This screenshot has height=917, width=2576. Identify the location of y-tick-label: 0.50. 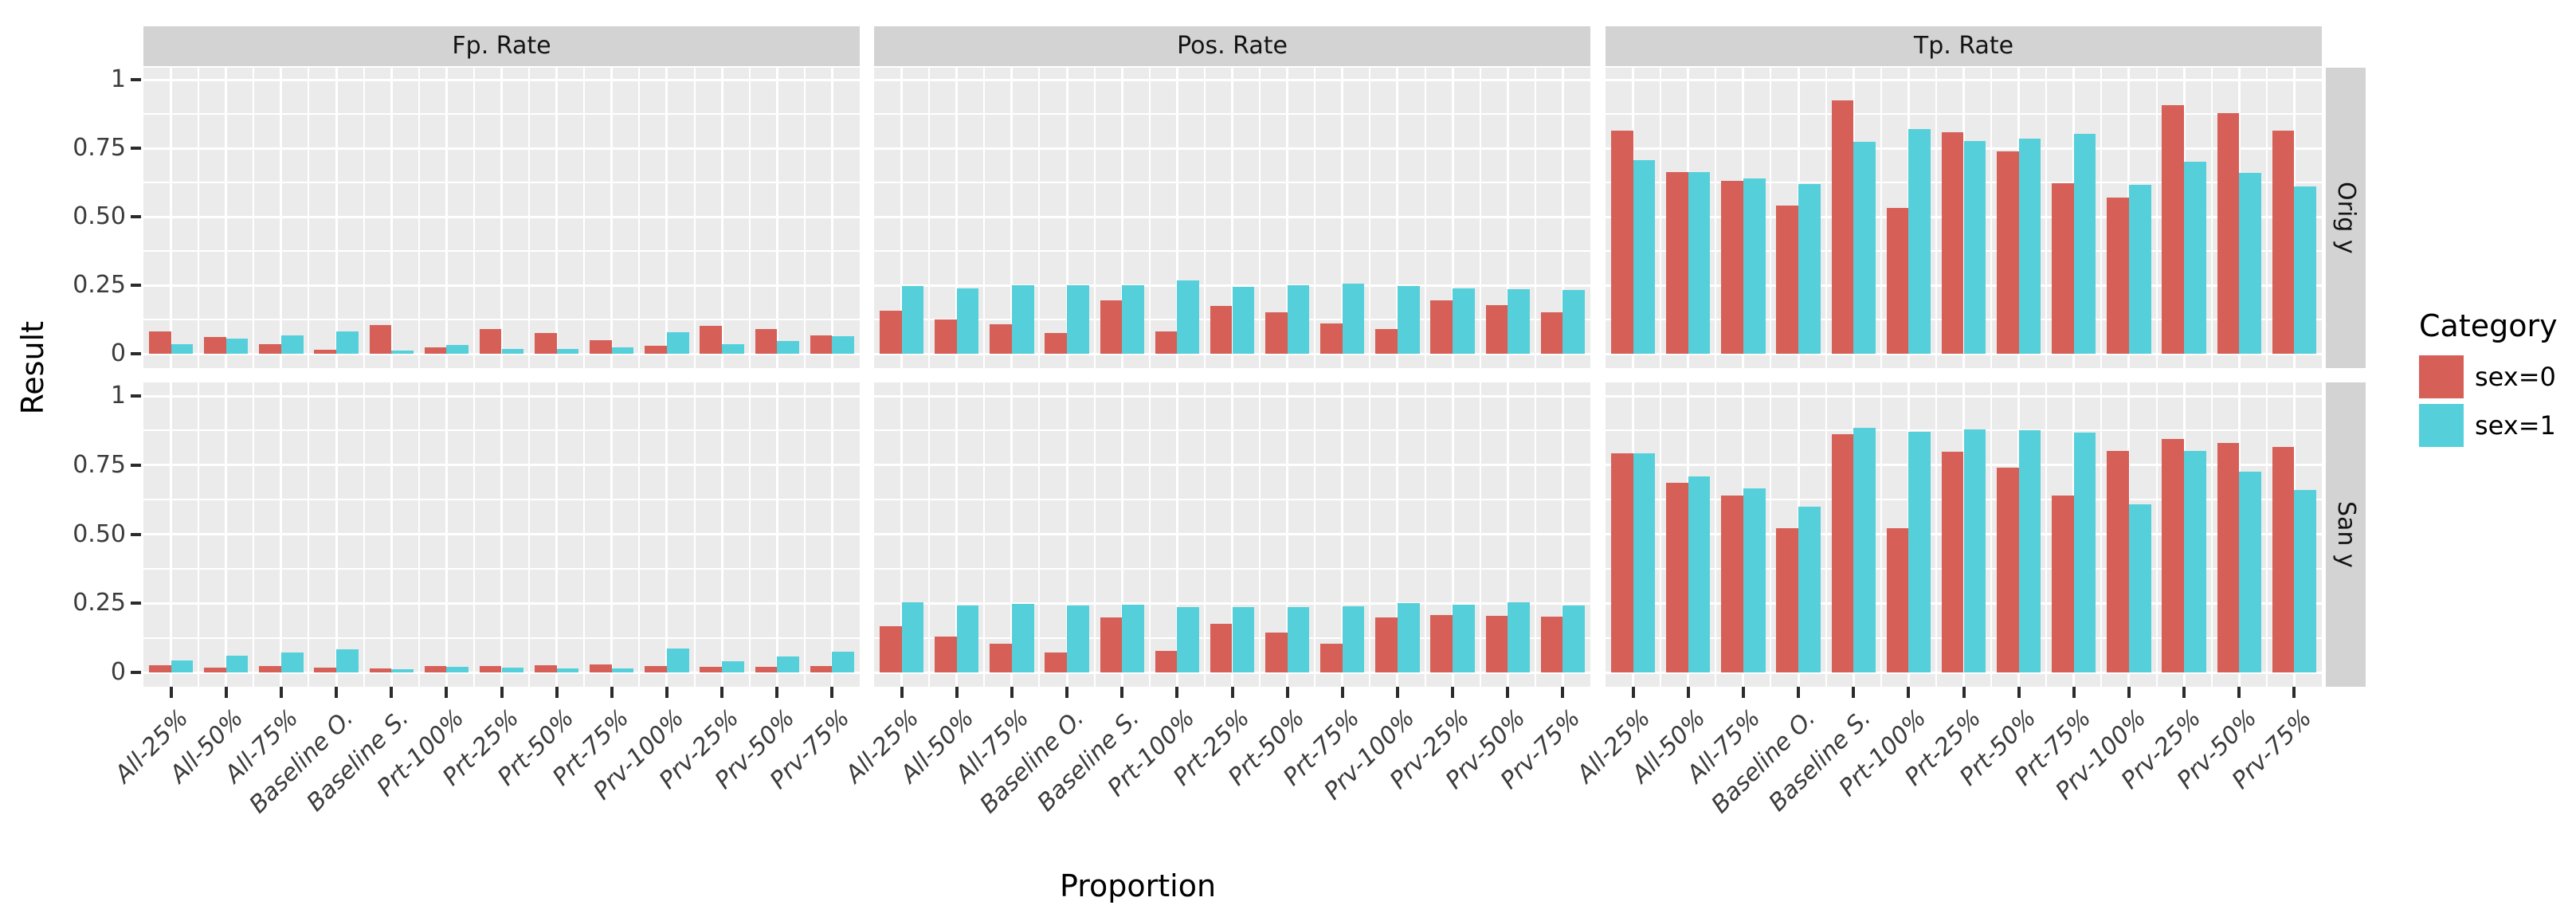
(99, 533).